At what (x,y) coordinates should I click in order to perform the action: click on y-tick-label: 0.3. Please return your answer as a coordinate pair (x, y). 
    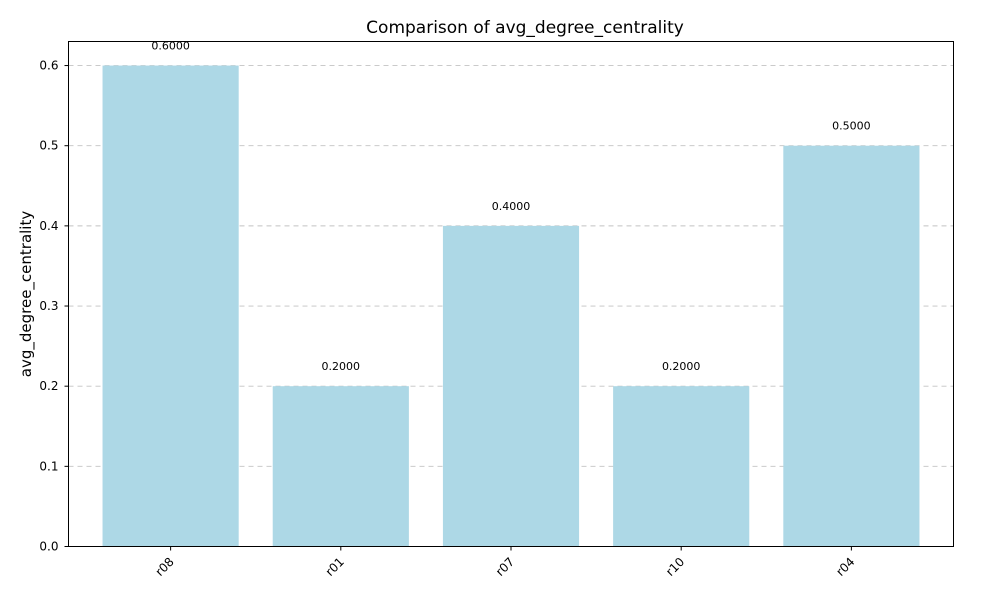
    Looking at the image, I should click on (48, 306).